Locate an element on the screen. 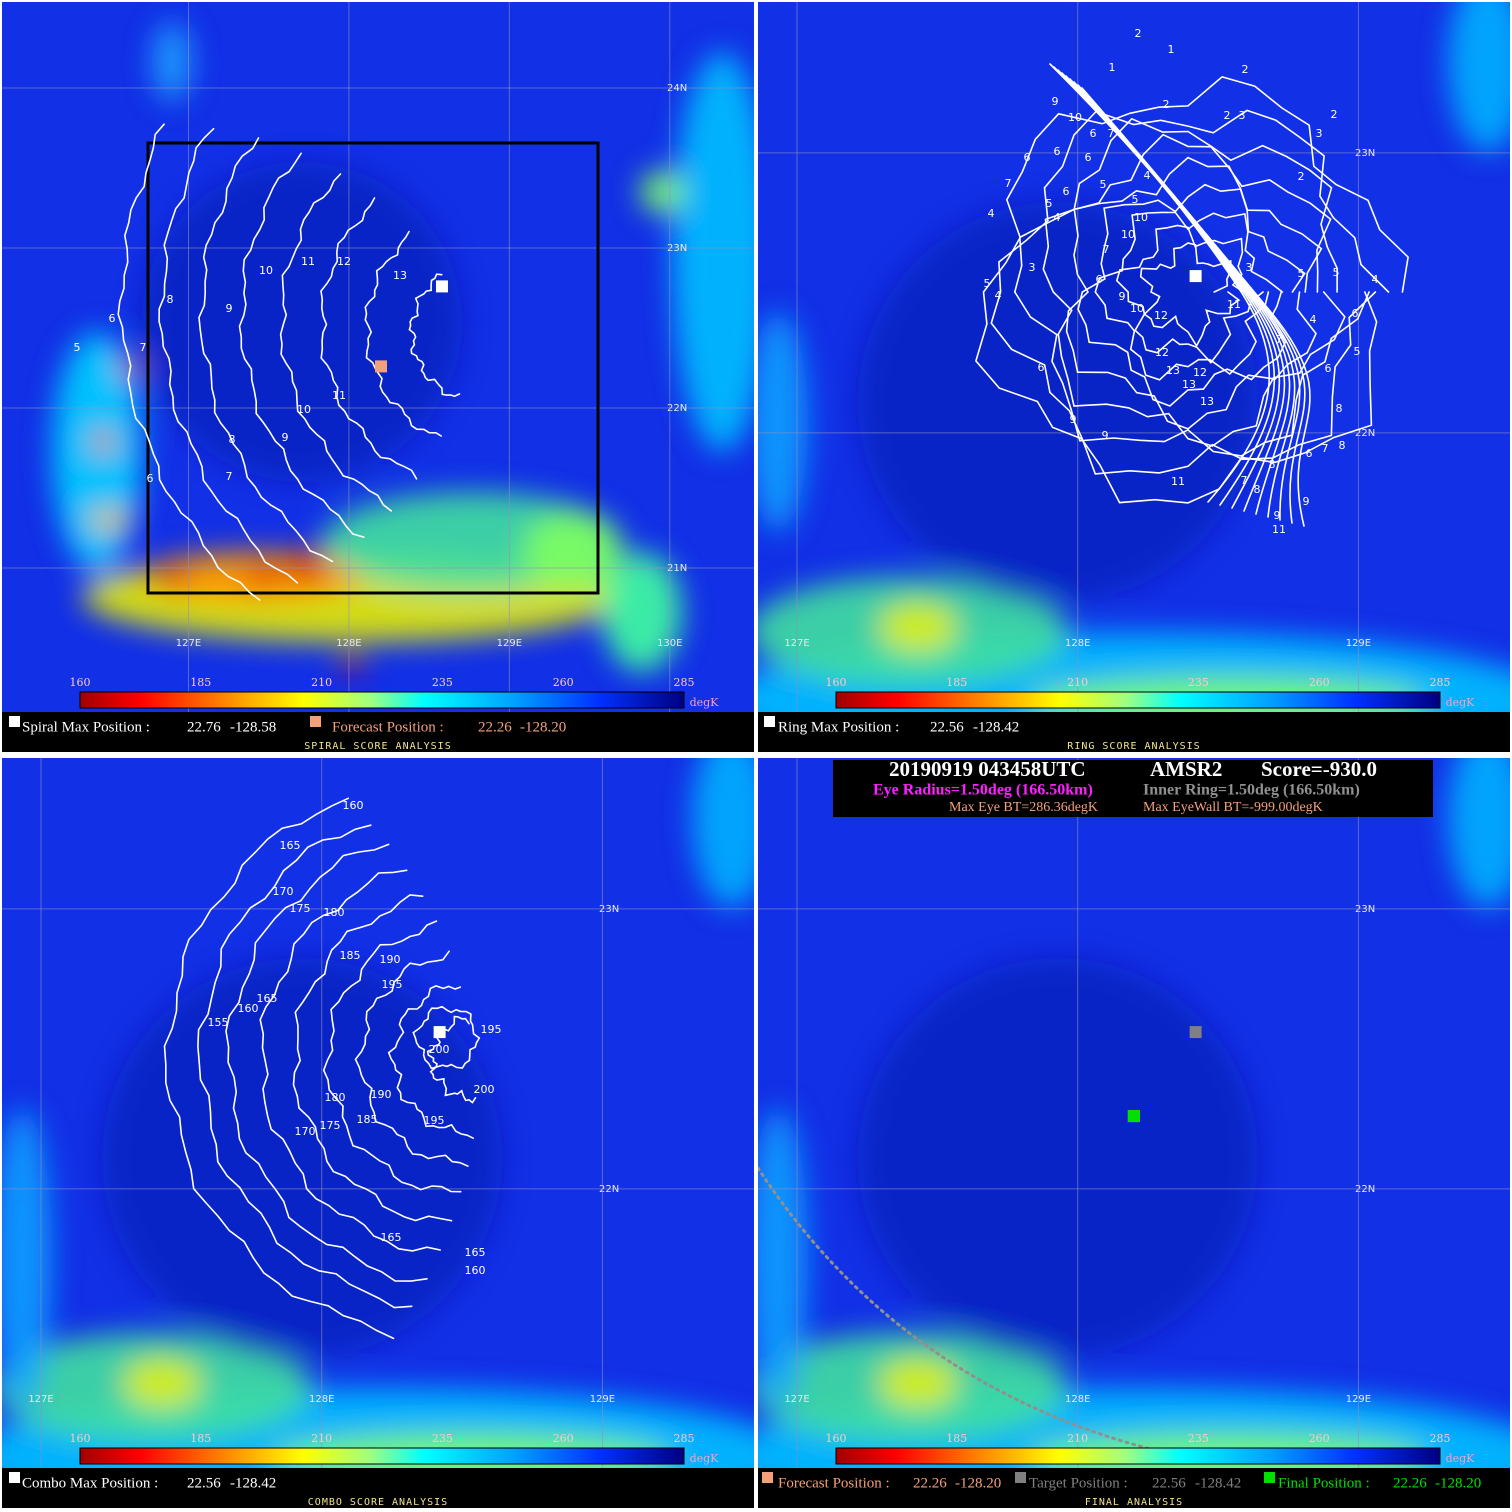 The width and height of the screenshot is (1512, 1512). colorbar-tick-label: 285 is located at coordinates (684, 682).